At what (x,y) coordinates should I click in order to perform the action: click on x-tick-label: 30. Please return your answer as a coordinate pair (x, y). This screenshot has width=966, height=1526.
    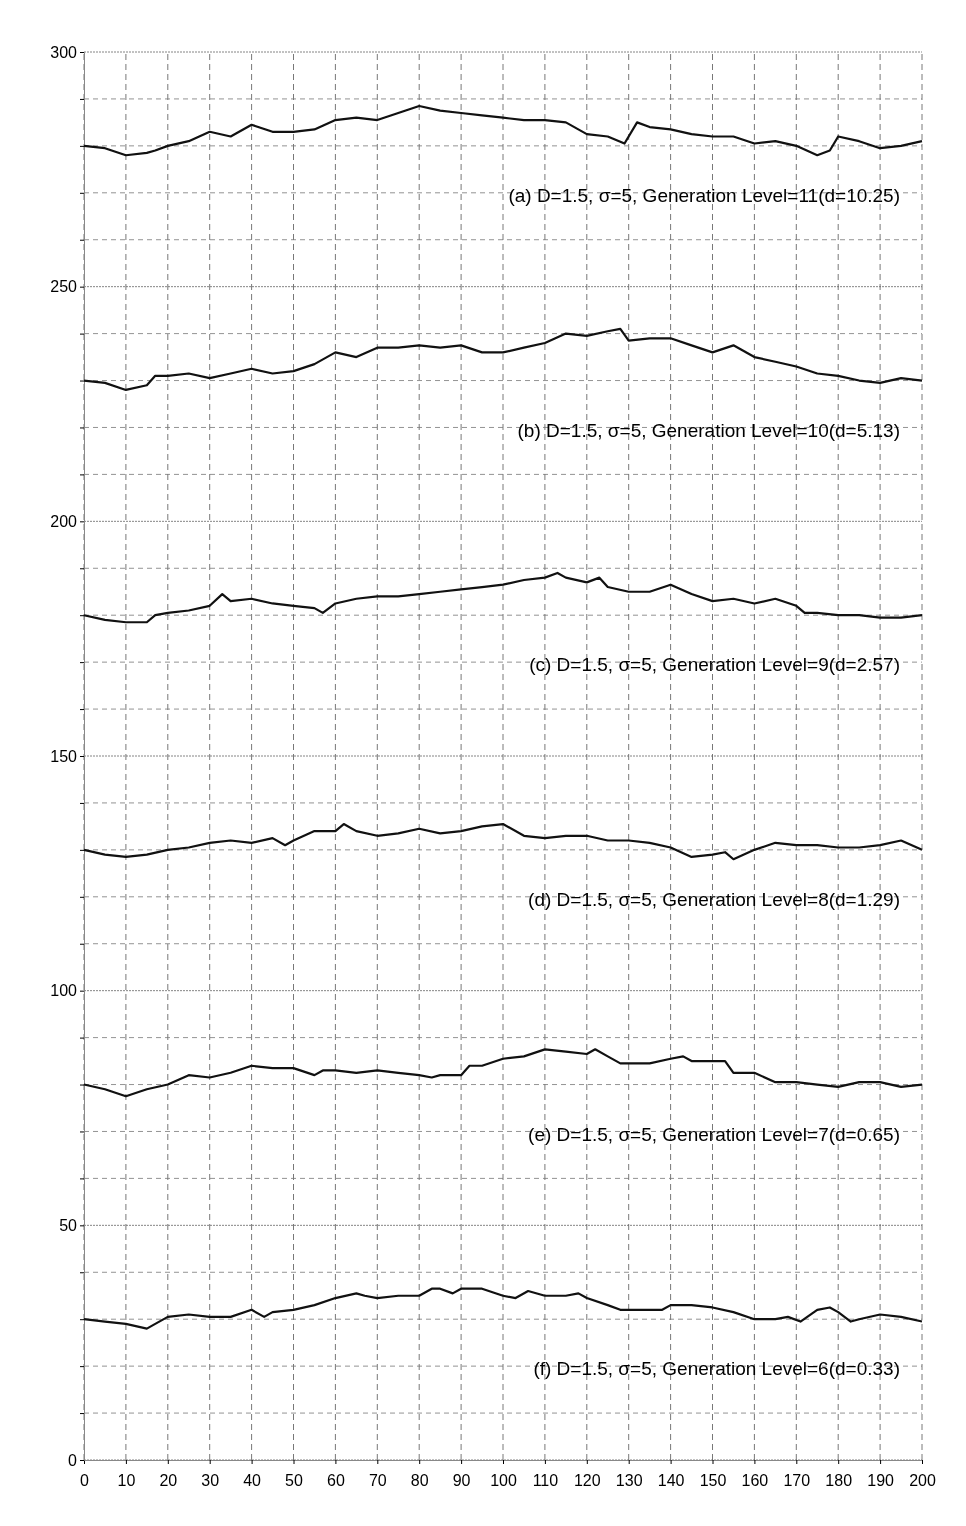
    Looking at the image, I should click on (210, 1481).